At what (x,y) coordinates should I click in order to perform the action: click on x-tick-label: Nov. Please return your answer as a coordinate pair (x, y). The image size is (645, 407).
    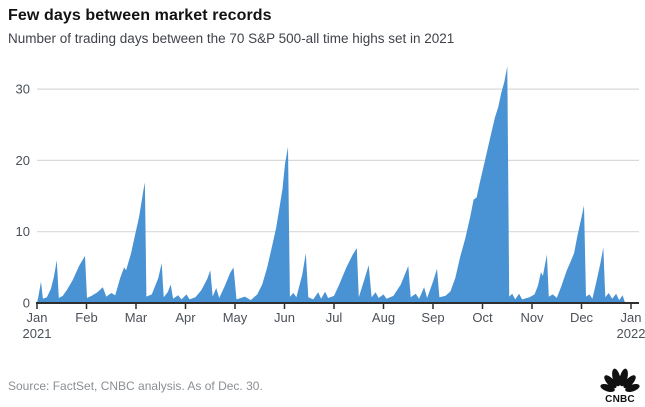
    Looking at the image, I should click on (532, 317).